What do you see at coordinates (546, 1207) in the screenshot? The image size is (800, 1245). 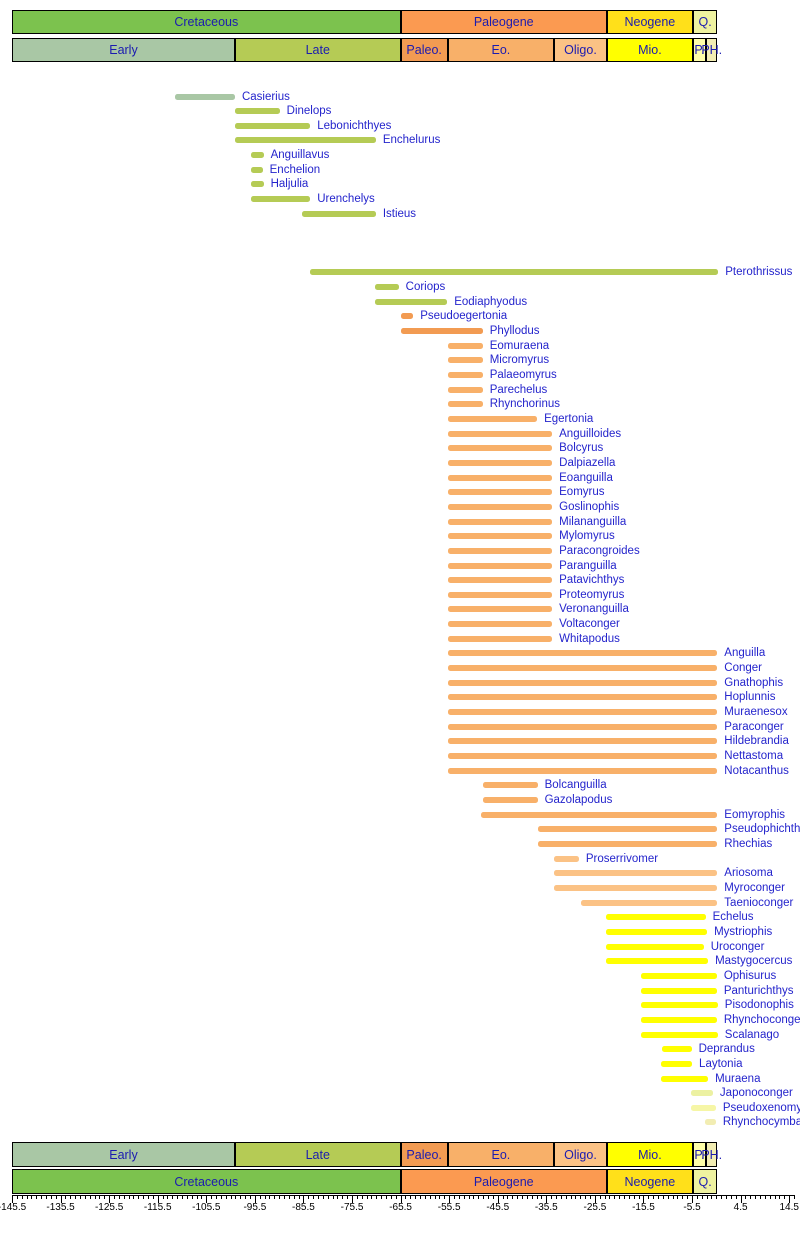 I see `axis-tick-label: -35.5` at bounding box center [546, 1207].